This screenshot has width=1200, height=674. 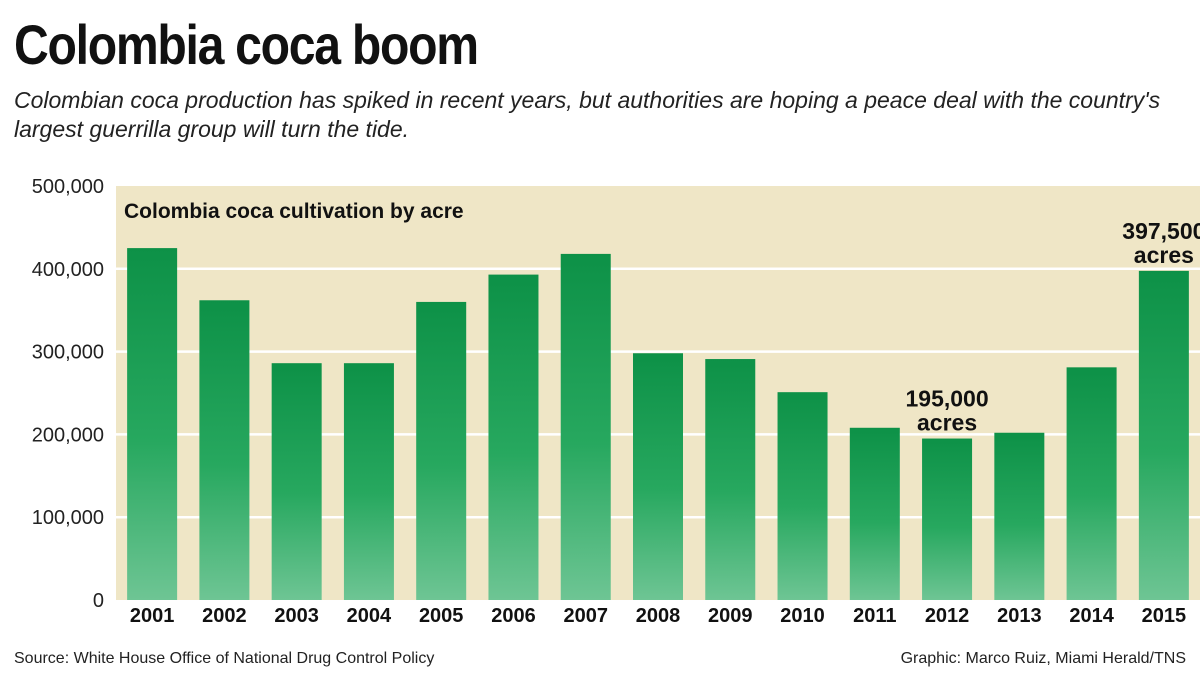 What do you see at coordinates (152, 424) in the screenshot?
I see `bar-2001` at bounding box center [152, 424].